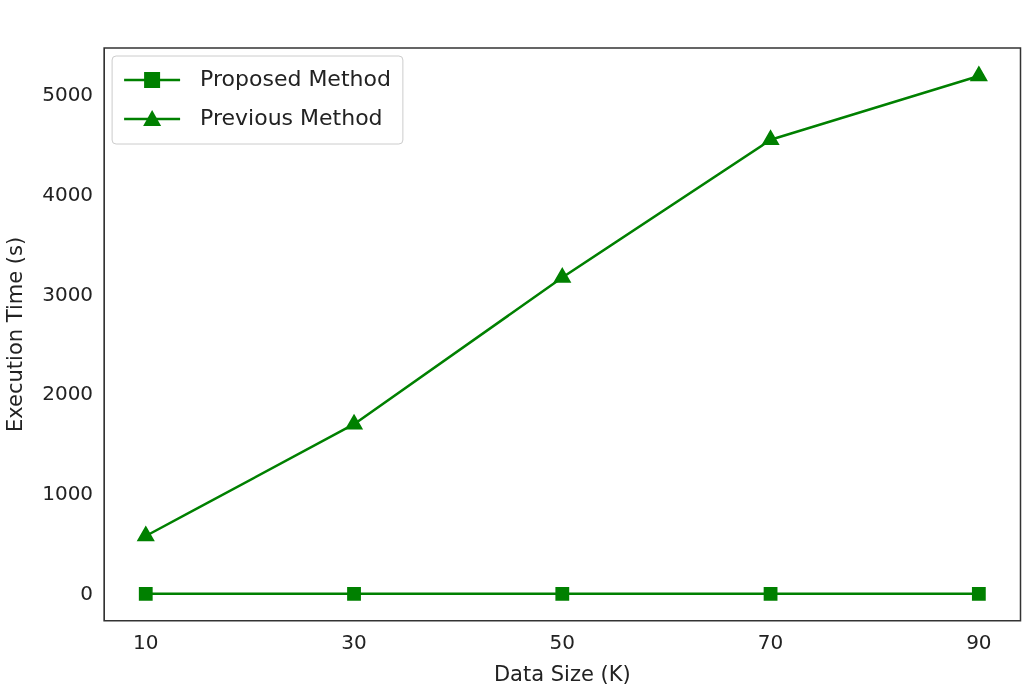  I want to click on x-axis-title: Data Size (K), so click(562, 673).